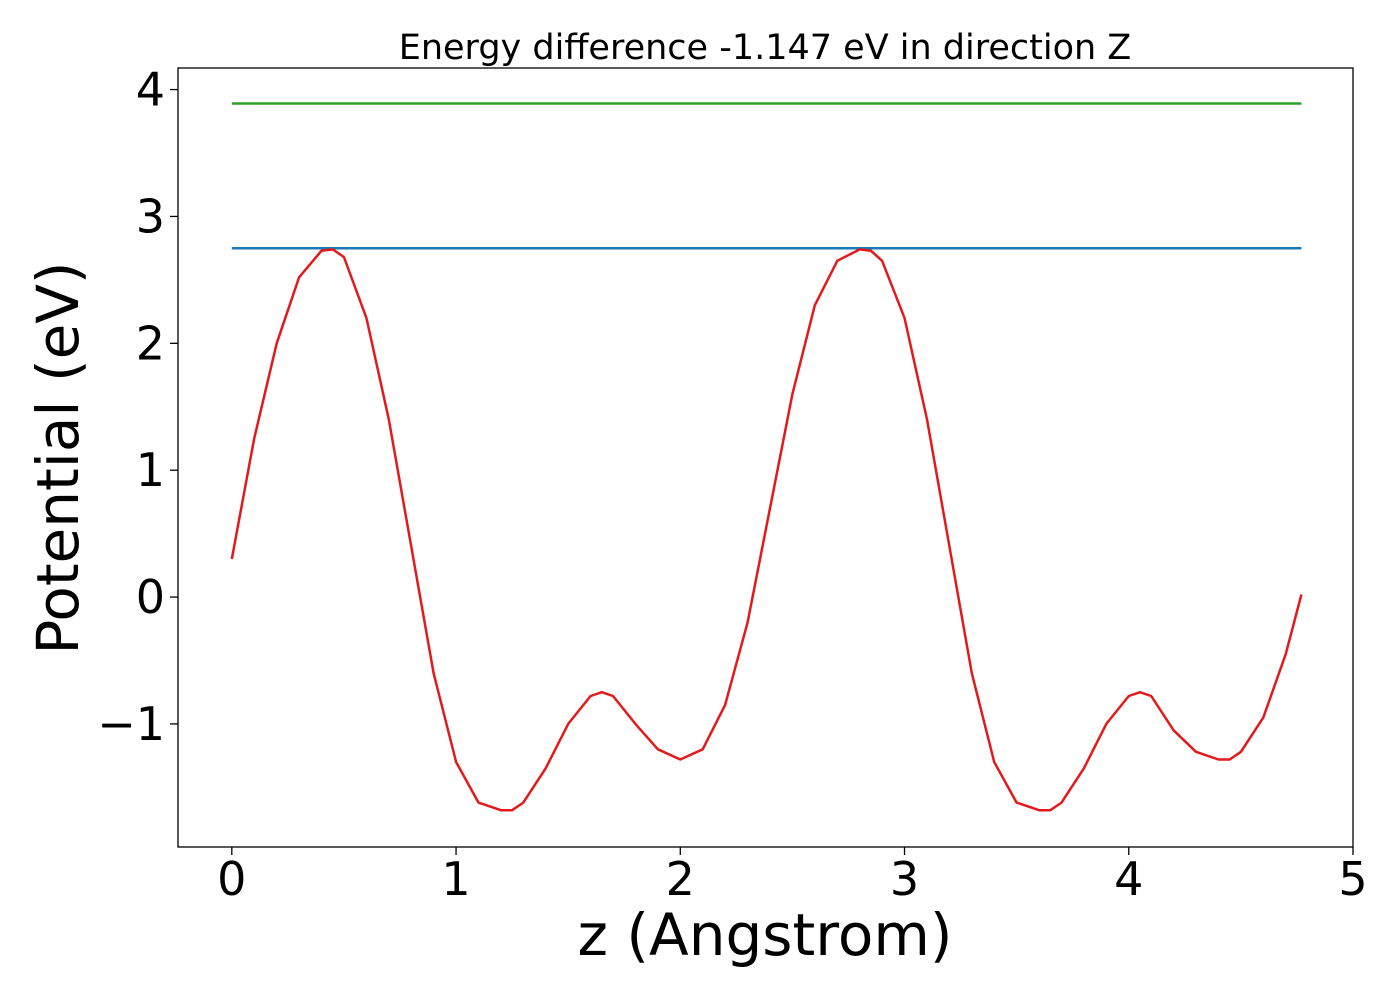  I want to click on y-tick-label: 1, so click(150, 470).